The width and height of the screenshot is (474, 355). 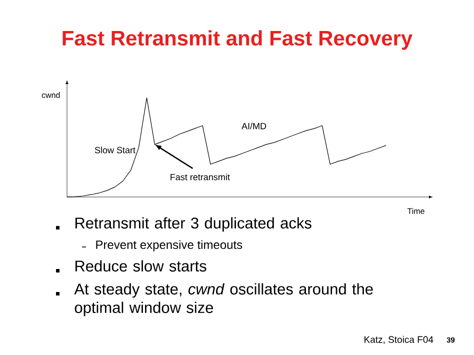 I want to click on annotation: Slow Start, so click(x=115, y=150).